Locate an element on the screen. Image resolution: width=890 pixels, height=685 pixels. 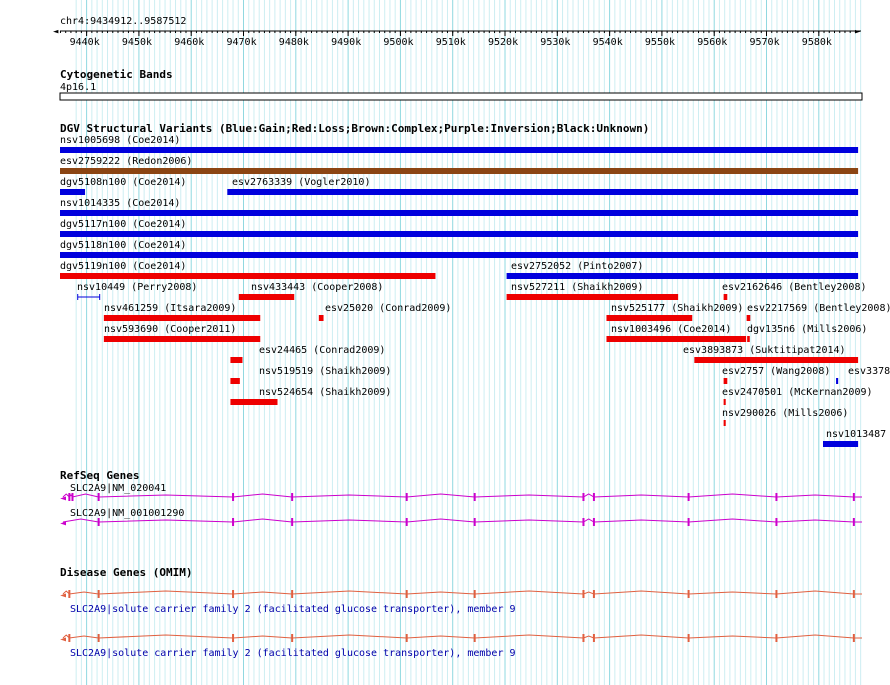
refseq-track-title: RefSeq Genes is located at coordinates (99, 475).